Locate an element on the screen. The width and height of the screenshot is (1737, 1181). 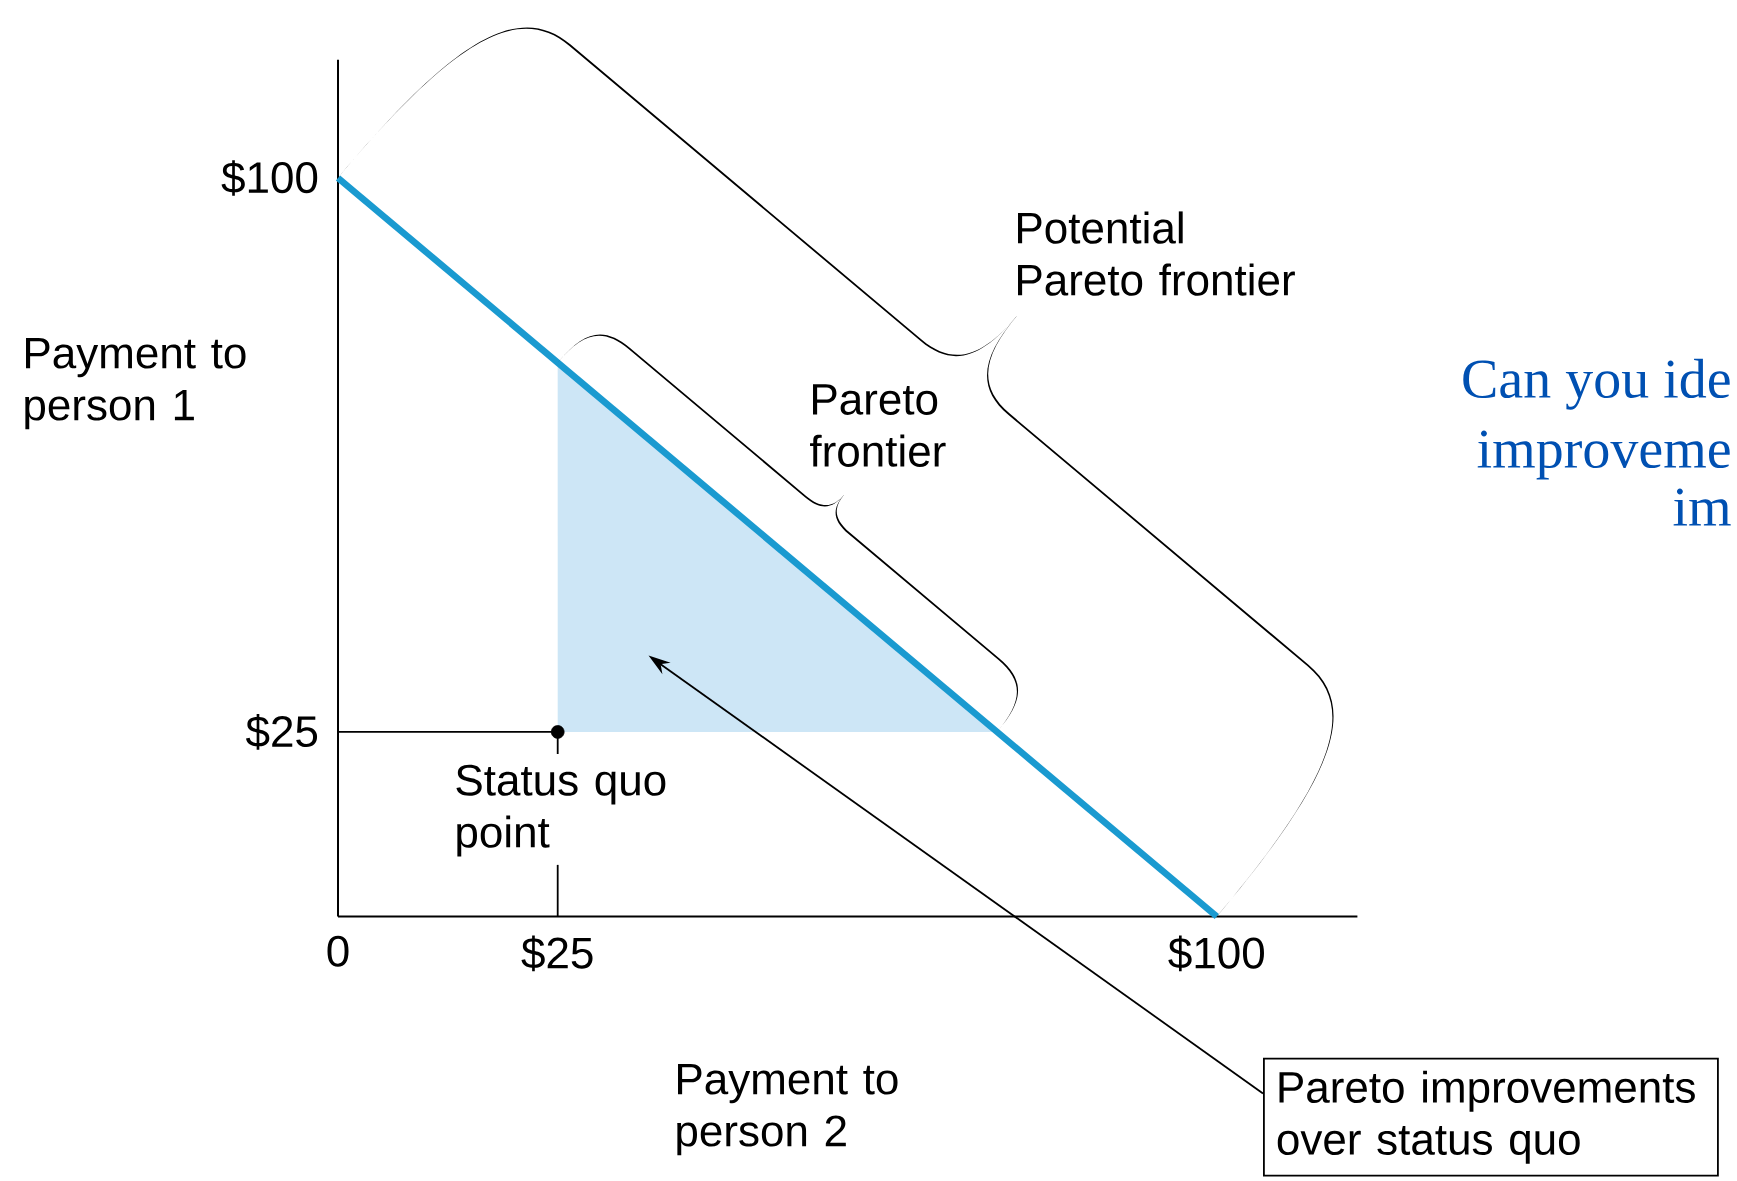
x-tick-label: $25 is located at coordinates (557, 953).